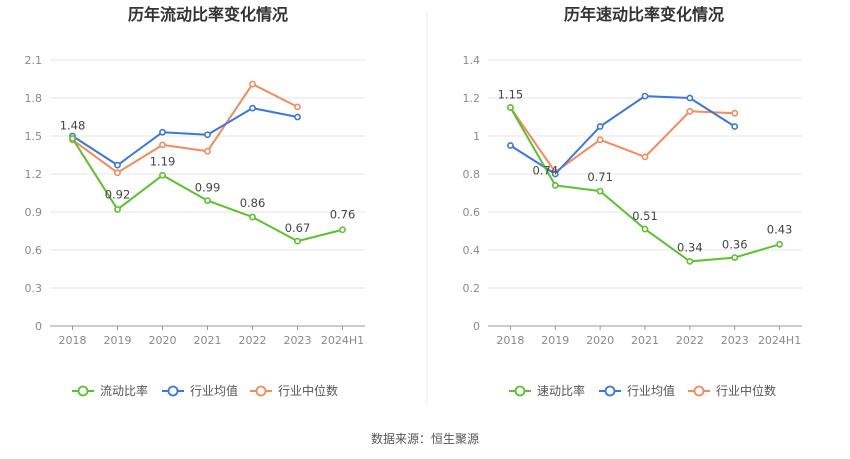 The height and width of the screenshot is (459, 850). Describe the element at coordinates (424, 439) in the screenshot. I see `data-source-note: 数据来源：恒生聚源` at that location.